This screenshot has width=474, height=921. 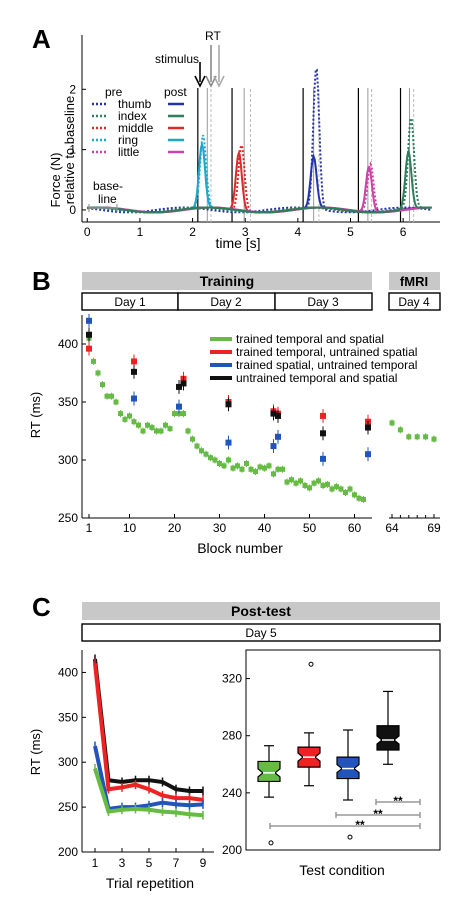 What do you see at coordinates (140, 232) in the screenshot?
I see `panel-a-xtick-label: 1` at bounding box center [140, 232].